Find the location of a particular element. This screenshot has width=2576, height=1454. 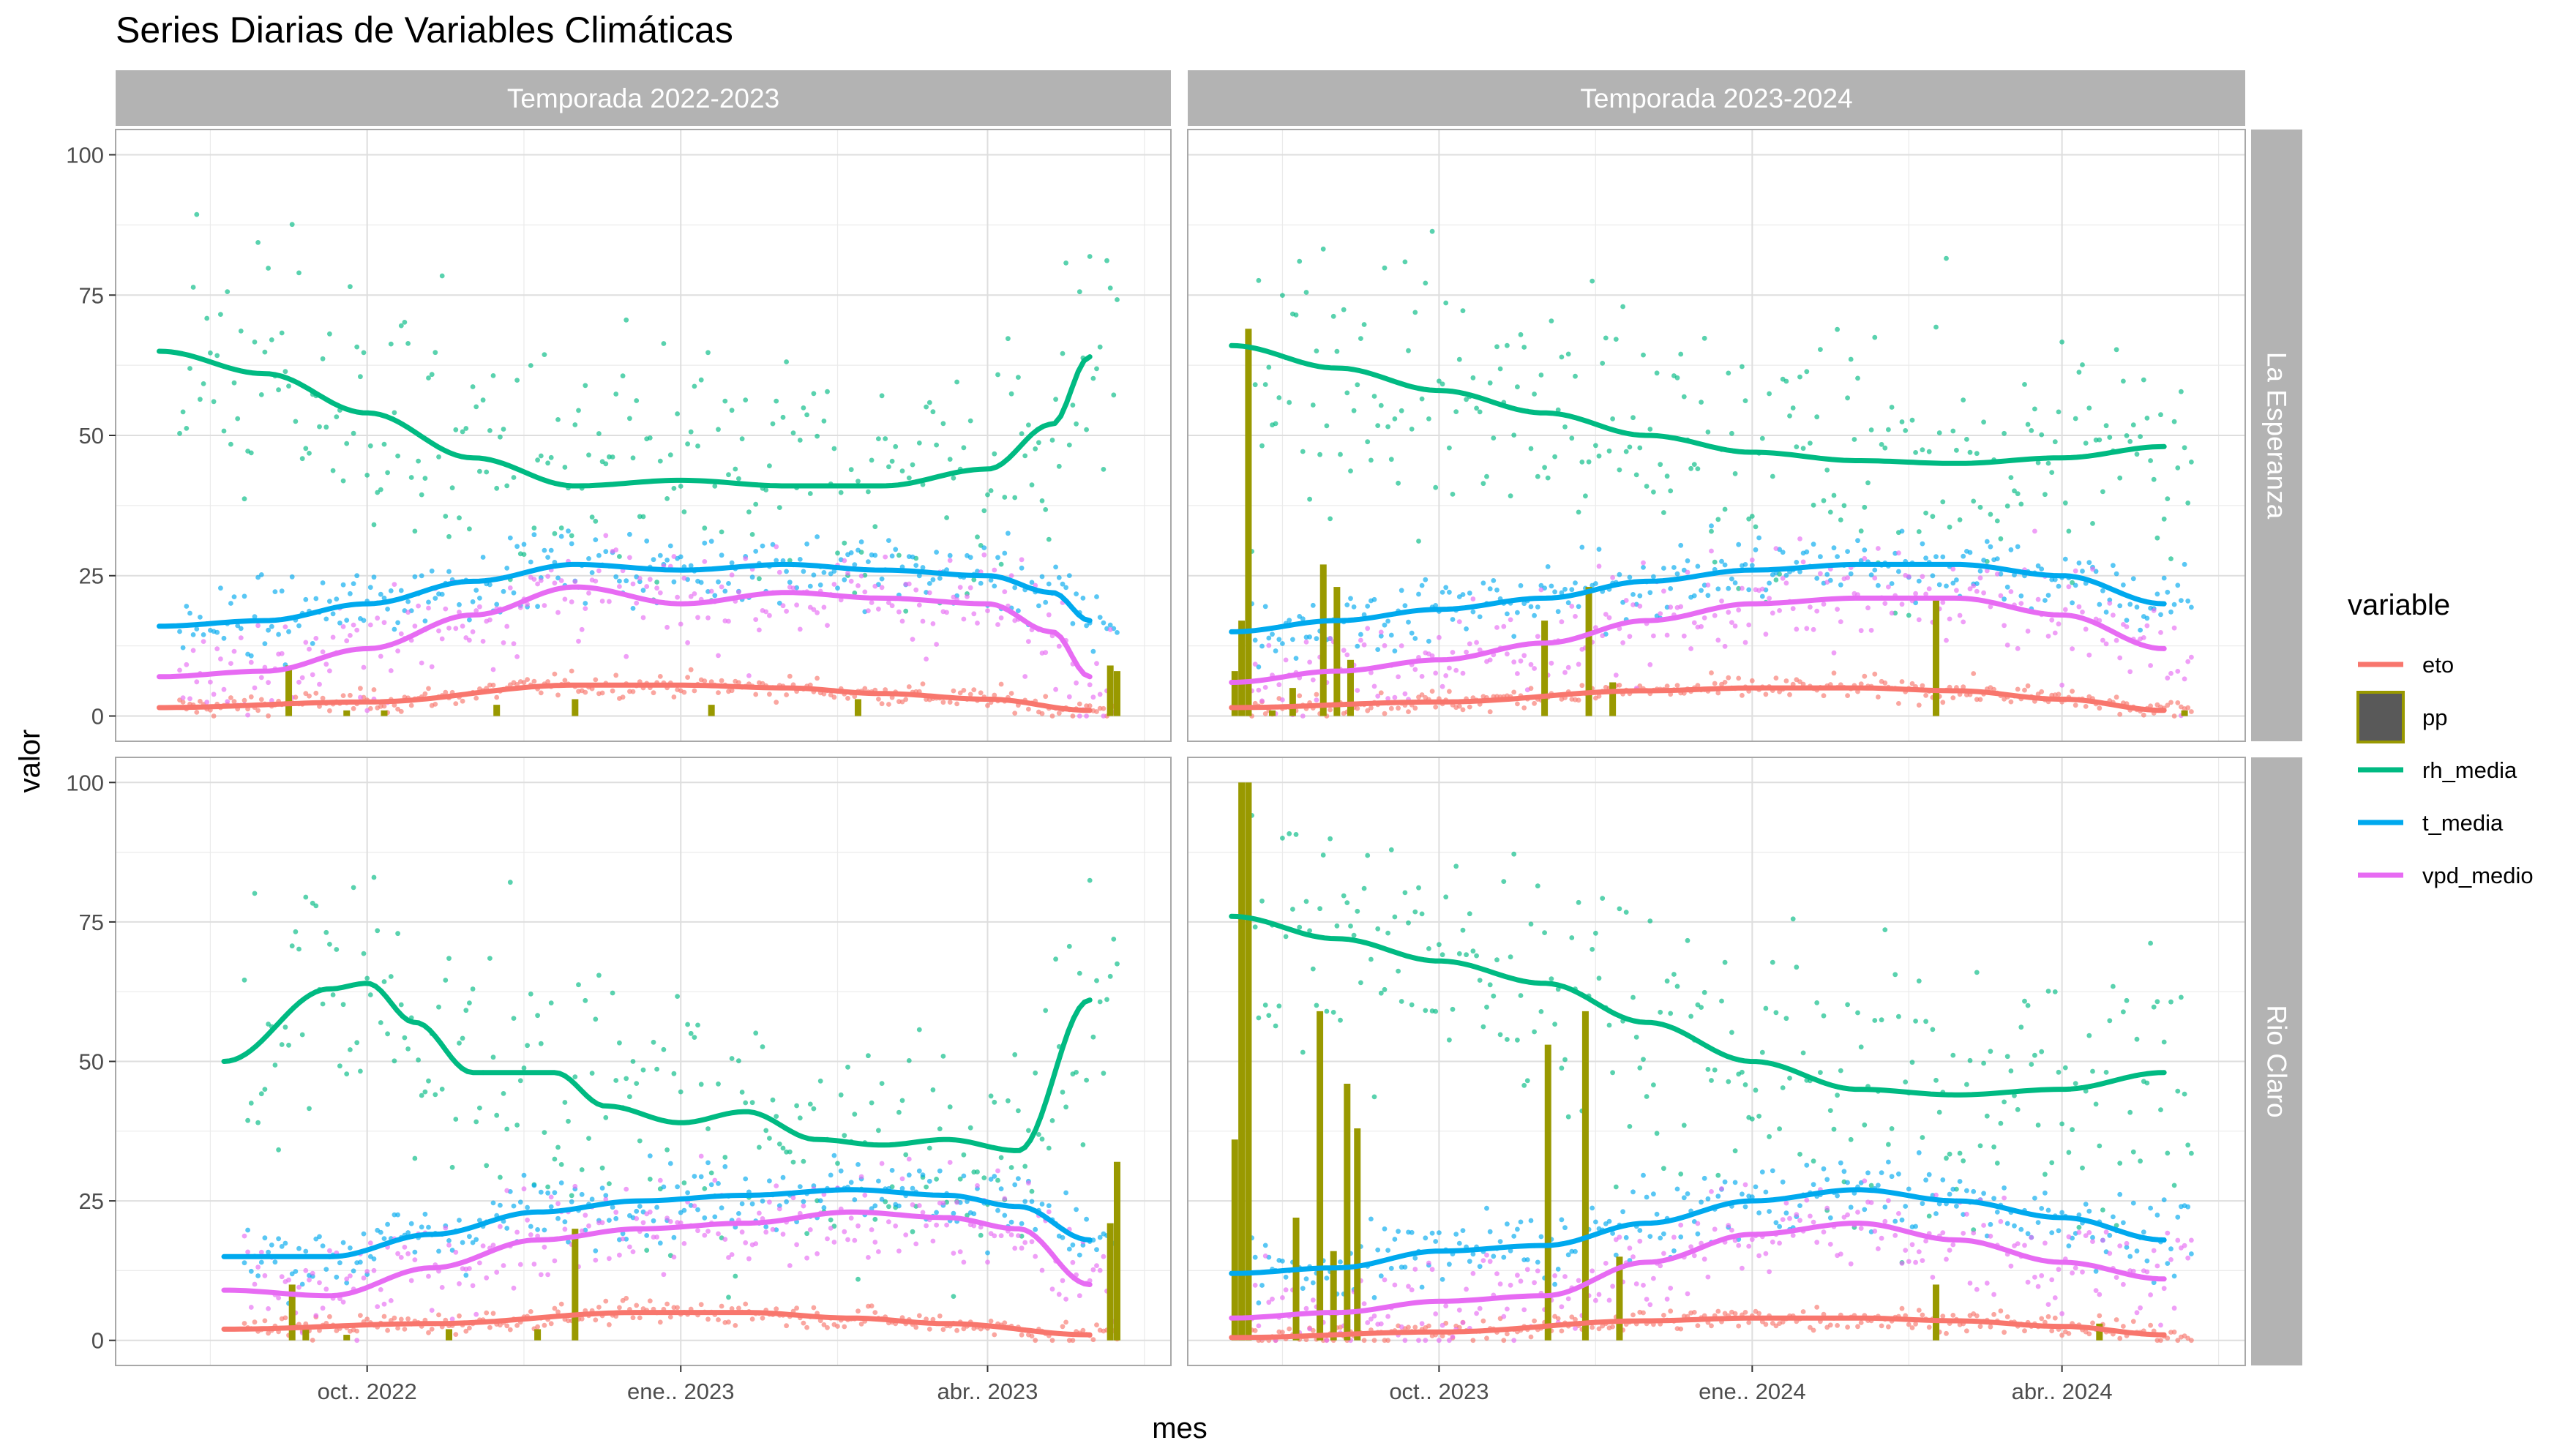

eto-smooth-line is located at coordinates (1698, 699).